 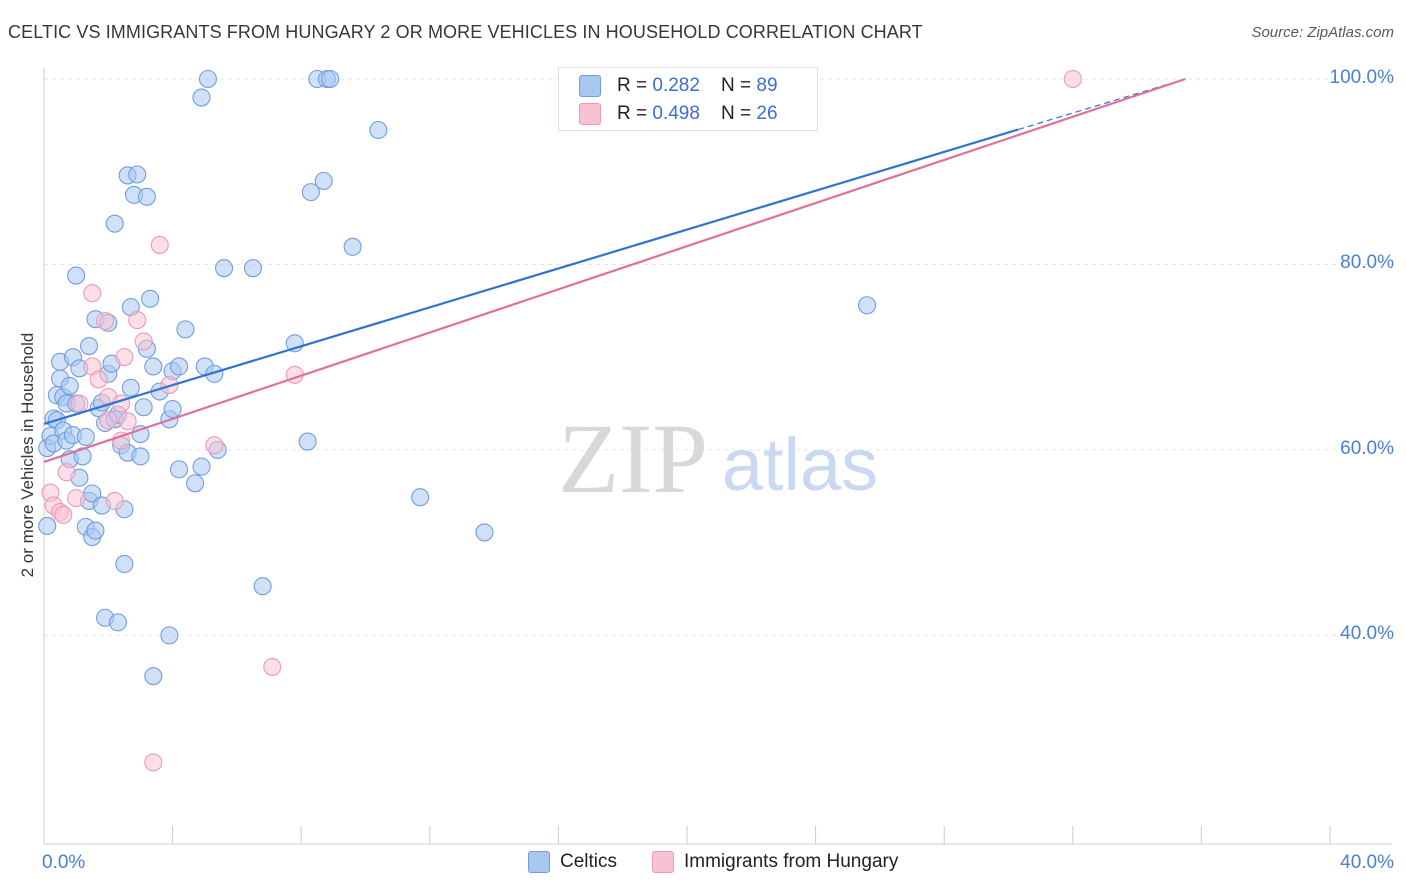 I want to click on y-tick-label: 80.0%, so click(x=1367, y=263).